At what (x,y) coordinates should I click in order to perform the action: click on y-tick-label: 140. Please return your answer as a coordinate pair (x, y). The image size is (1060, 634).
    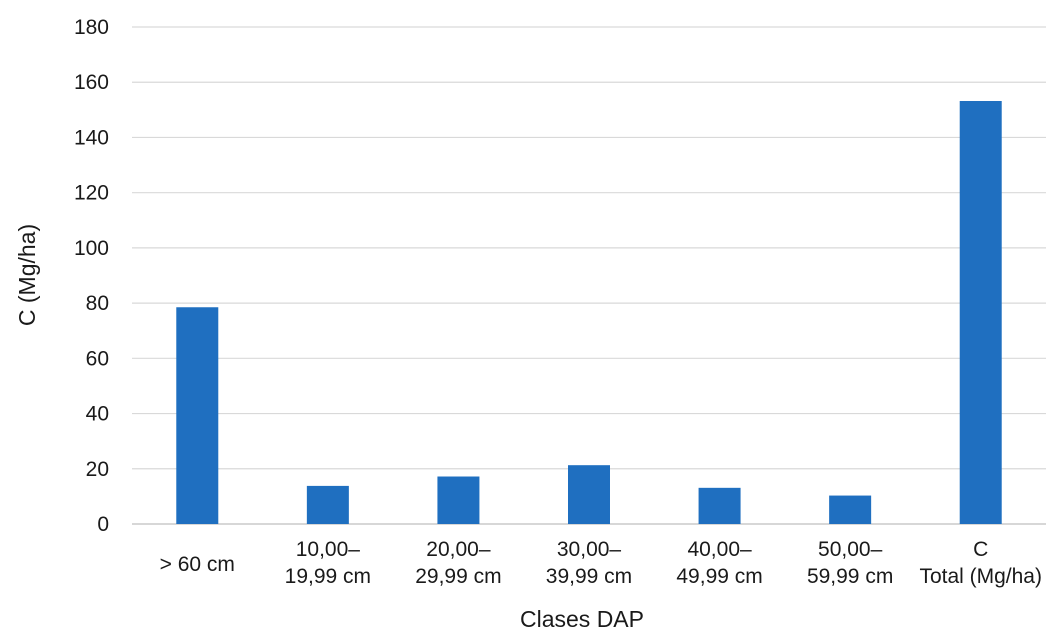
    Looking at the image, I should click on (91, 137).